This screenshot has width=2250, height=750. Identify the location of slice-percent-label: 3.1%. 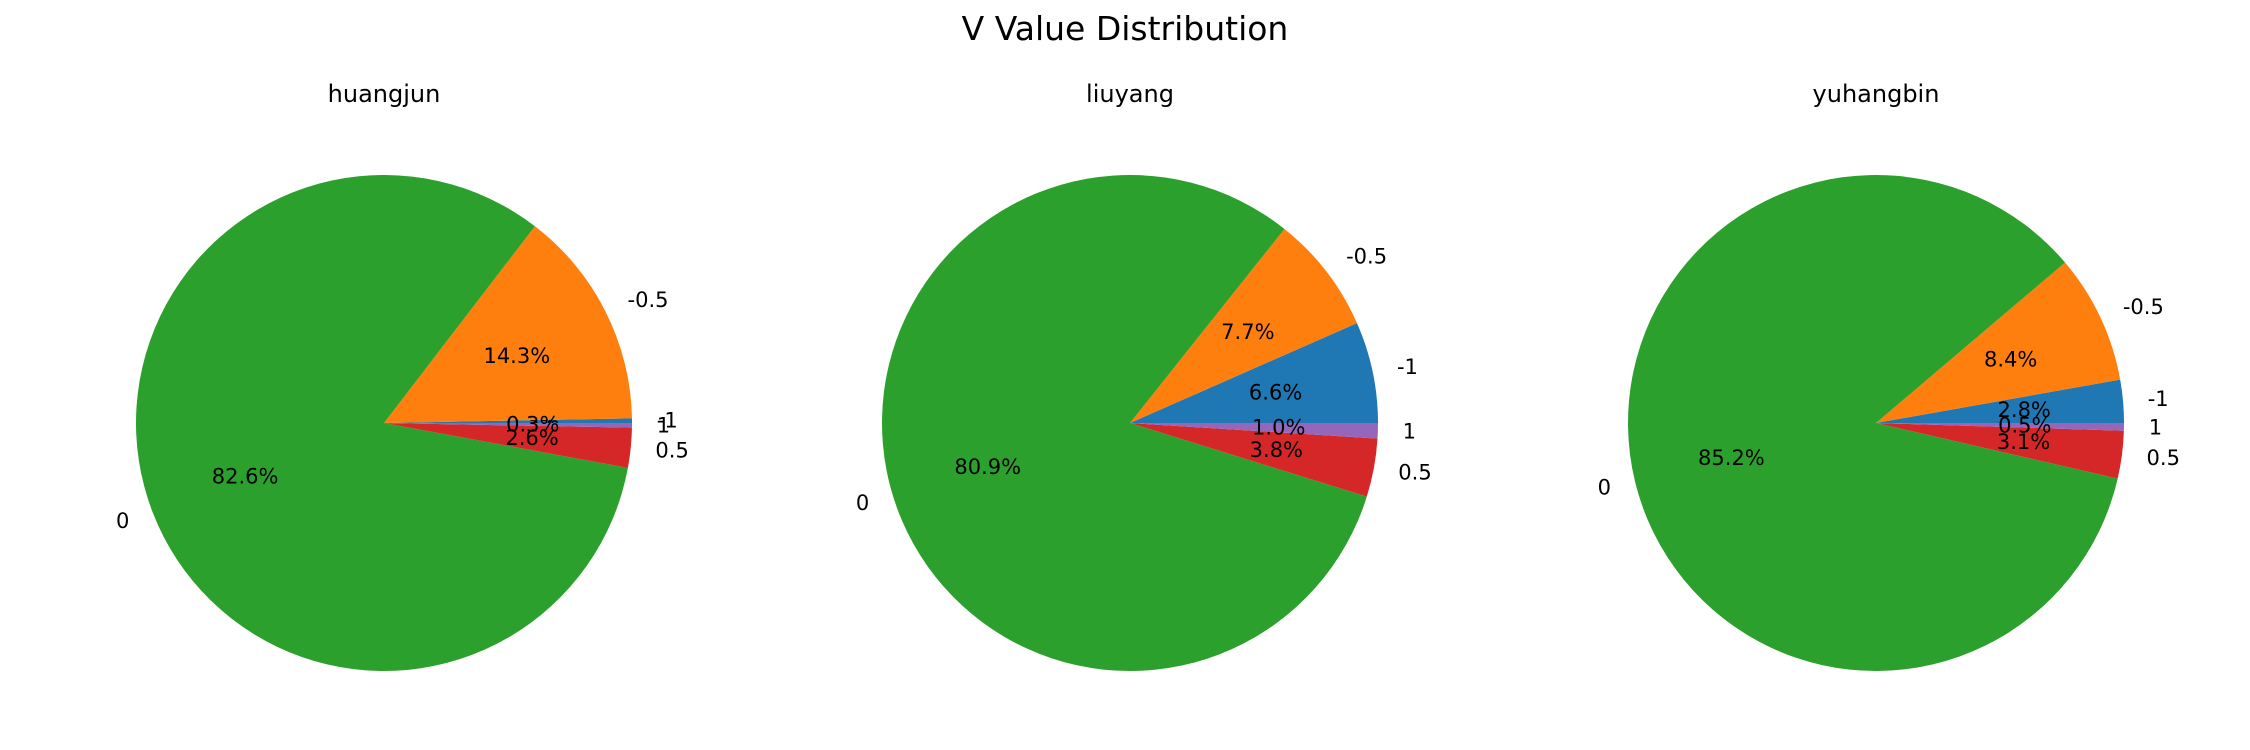
(2023, 442).